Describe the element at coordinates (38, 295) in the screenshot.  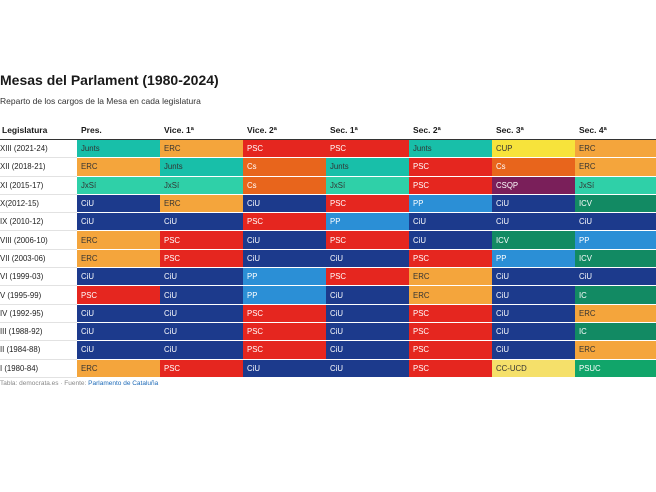
I see `legislatura-label: V (1995-99)` at that location.